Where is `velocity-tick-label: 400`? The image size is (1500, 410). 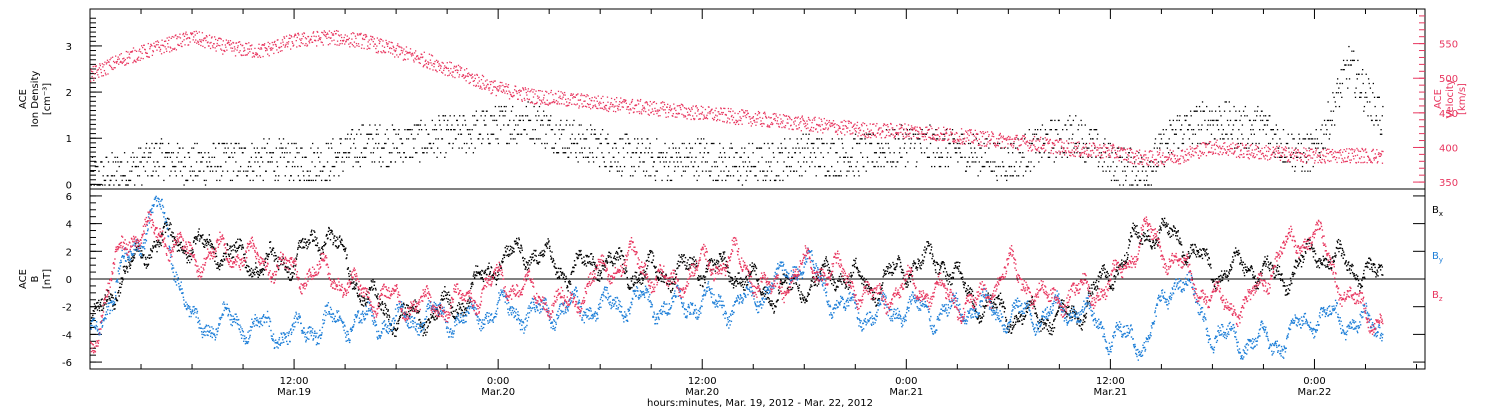 velocity-tick-label: 400 is located at coordinates (1448, 148).